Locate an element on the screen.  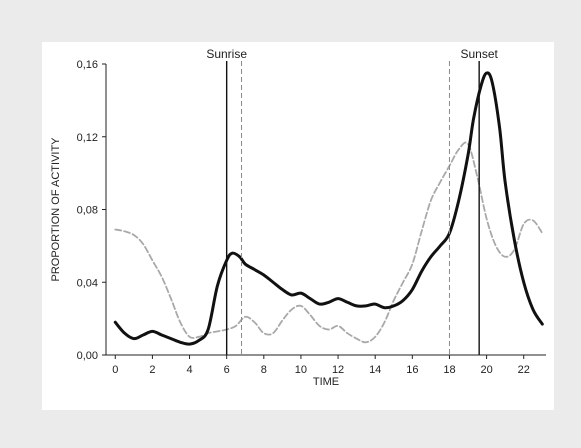
y-axis-label: PROPORTION OF ACTIVITY is located at coordinates (56, 209).